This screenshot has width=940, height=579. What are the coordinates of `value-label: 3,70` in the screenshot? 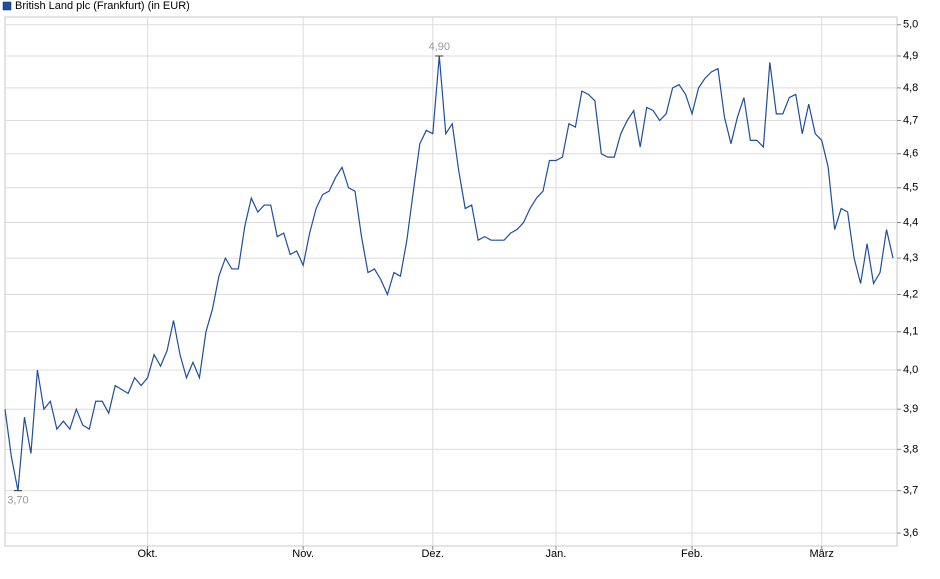 It's located at (17, 501).